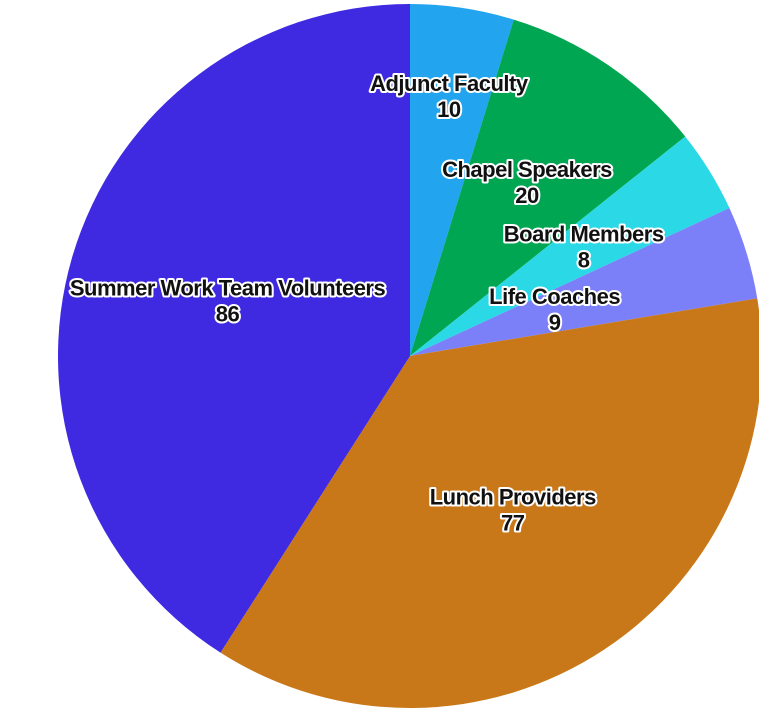 The width and height of the screenshot is (759, 713). What do you see at coordinates (527, 195) in the screenshot?
I see `slice-value: 20` at bounding box center [527, 195].